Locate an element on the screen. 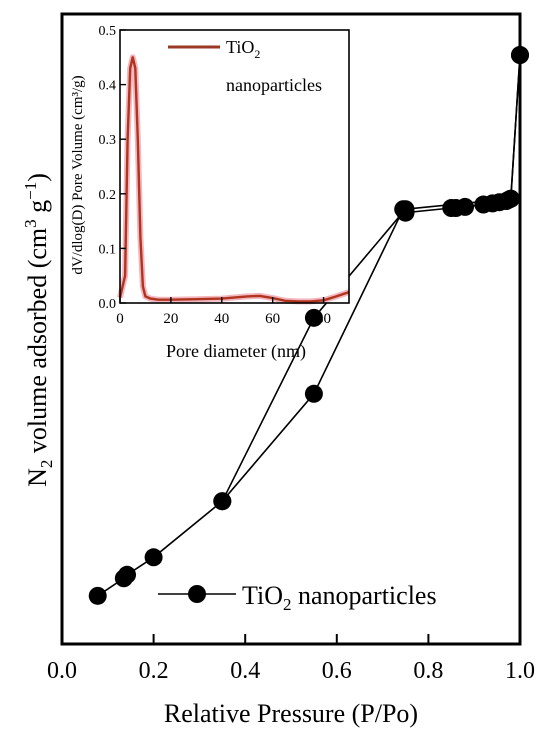 This screenshot has width=550, height=737. main-legend-label: TiO2 nanoparticles is located at coordinates (339, 597).